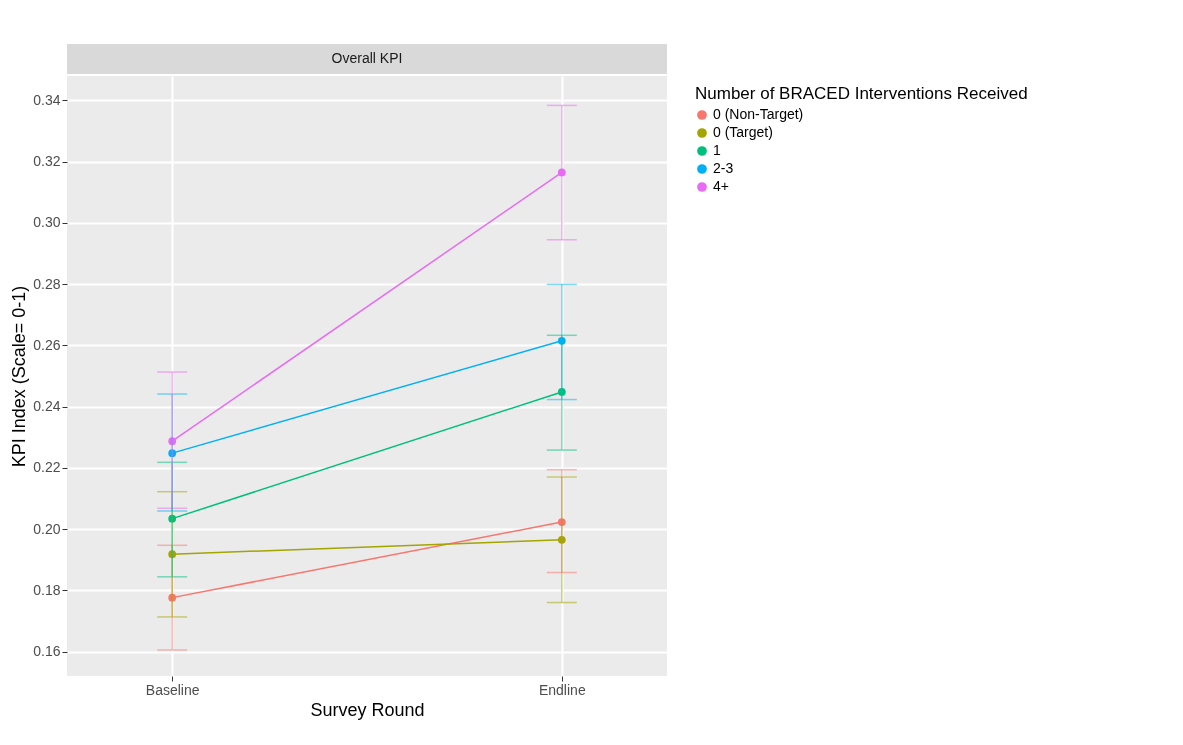 Image resolution: width=1183 pixels, height=745 pixels. Describe the element at coordinates (47, 283) in the screenshot. I see `y-tick-label: 0.28` at that location.